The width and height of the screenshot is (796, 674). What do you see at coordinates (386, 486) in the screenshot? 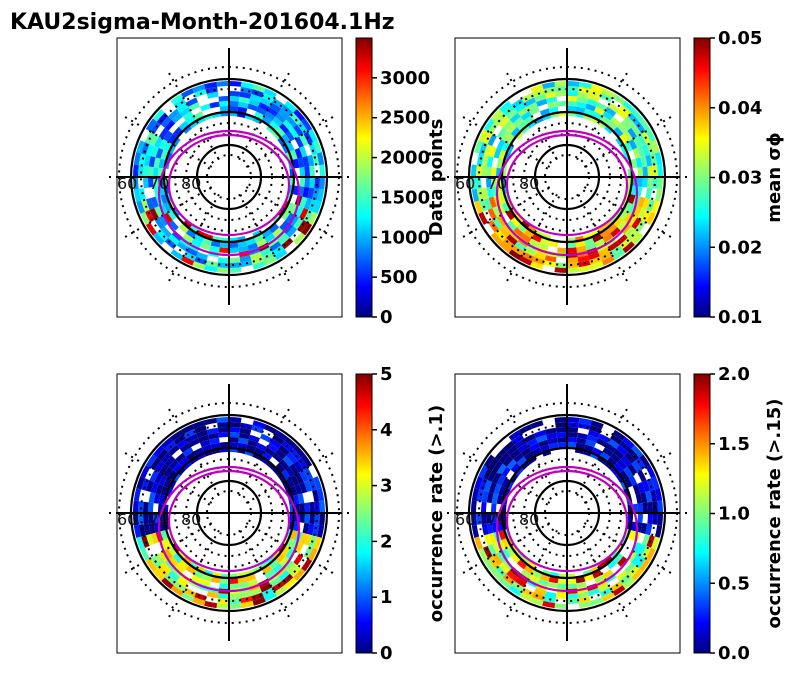
I see `colorbar-tick-label: 3` at bounding box center [386, 486].